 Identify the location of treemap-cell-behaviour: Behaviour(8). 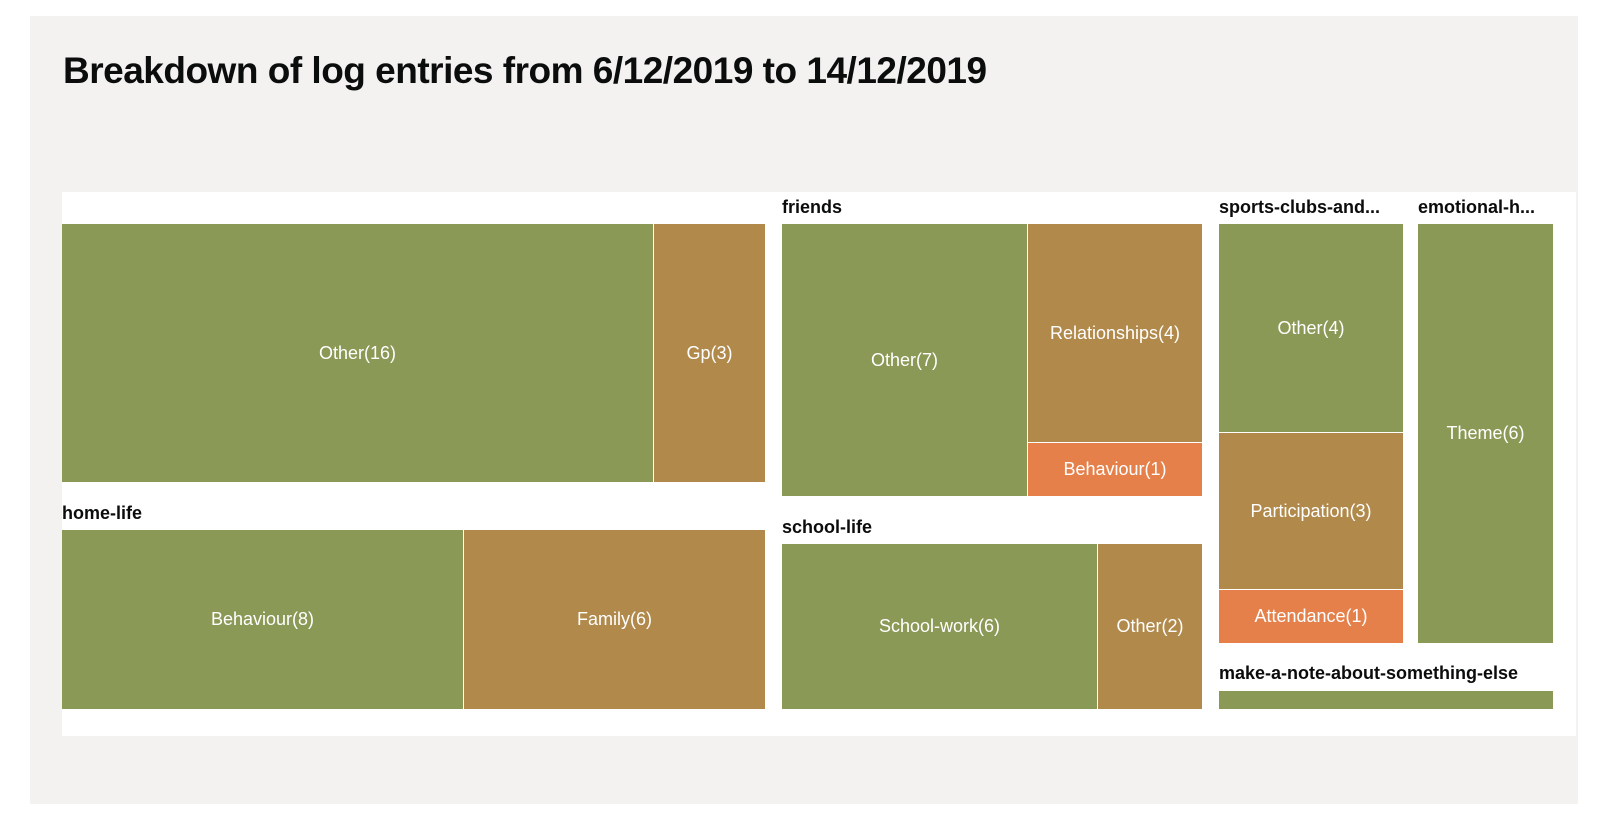
(263, 619).